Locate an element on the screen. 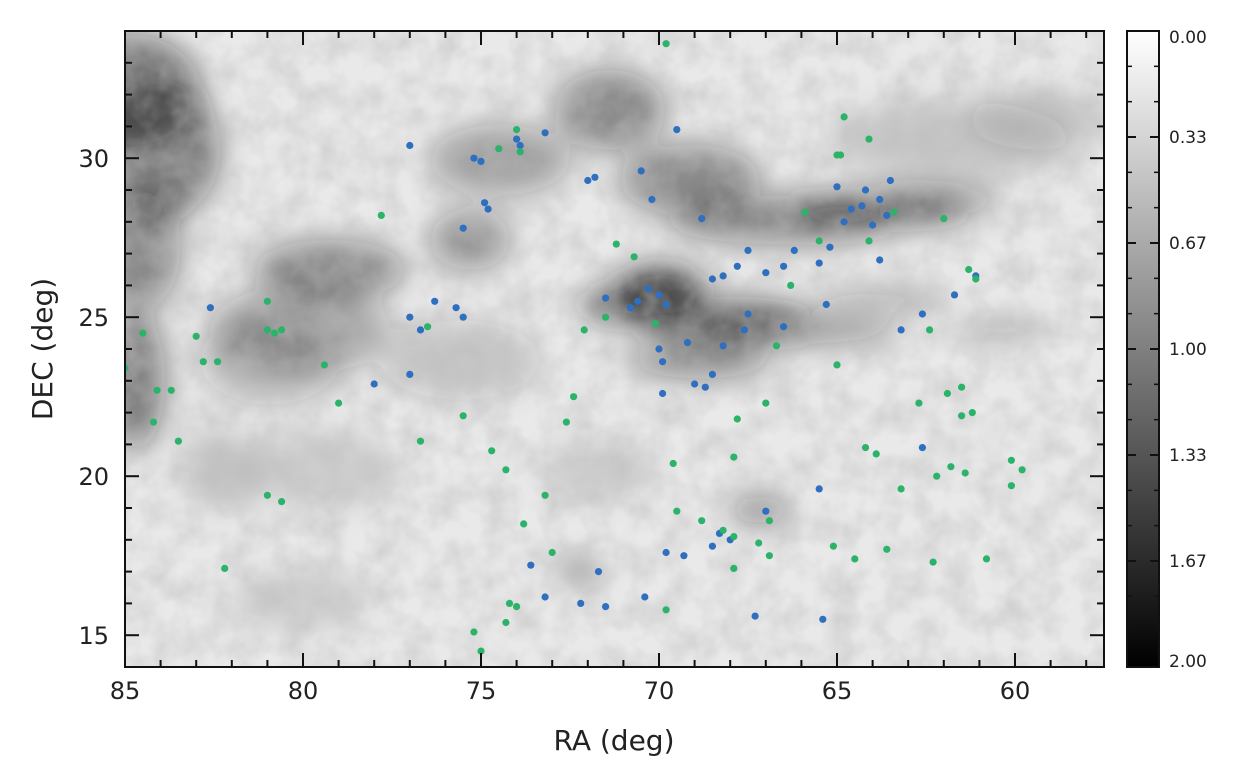 This screenshot has width=1240, height=774. colorbar-tick-label: 2.00 is located at coordinates (1188, 662).